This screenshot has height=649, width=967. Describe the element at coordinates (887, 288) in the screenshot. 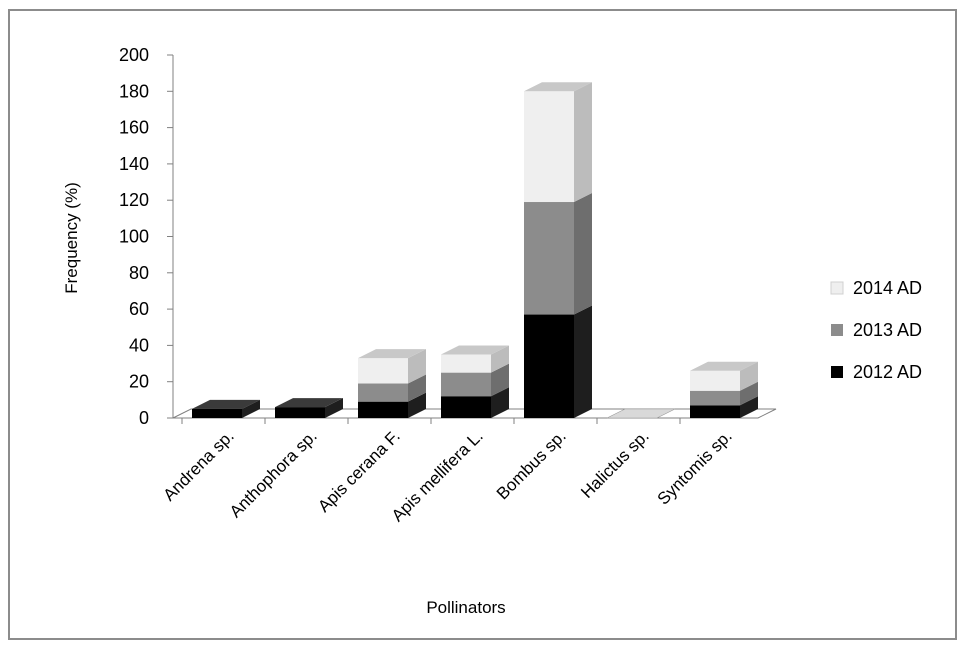

I see `legend-label: 2014 AD` at that location.